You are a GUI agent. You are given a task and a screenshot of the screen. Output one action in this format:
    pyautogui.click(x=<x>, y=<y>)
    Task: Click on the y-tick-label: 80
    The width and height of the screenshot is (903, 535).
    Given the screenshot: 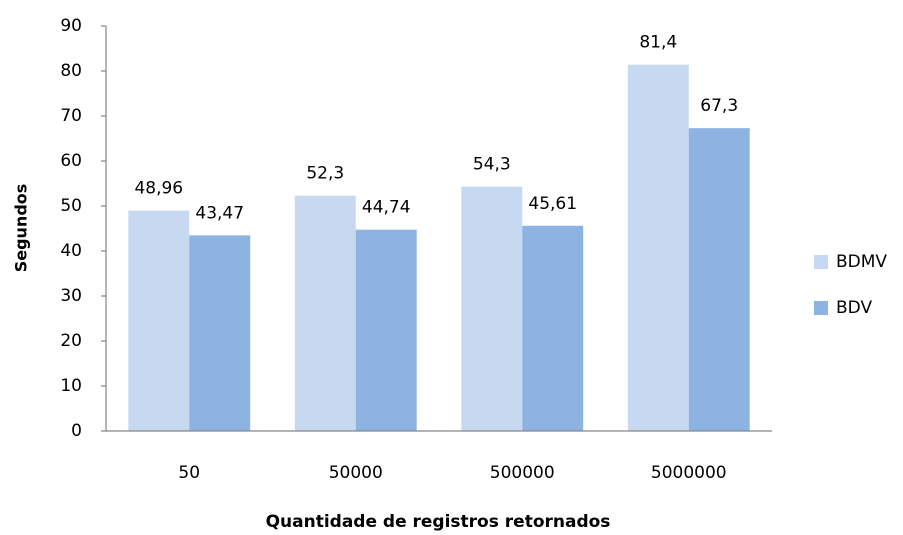 What is the action you would take?
    pyautogui.click(x=71, y=71)
    